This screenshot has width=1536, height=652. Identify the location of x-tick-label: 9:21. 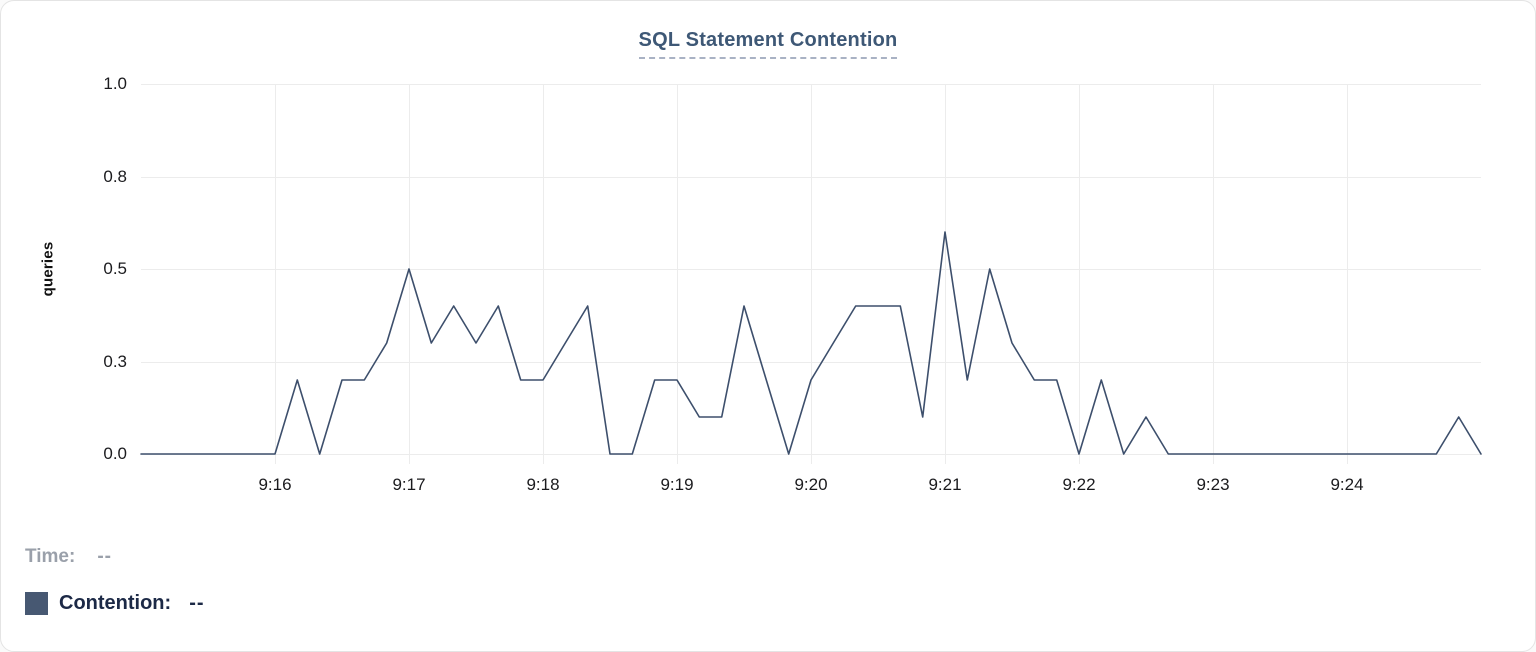
(945, 484).